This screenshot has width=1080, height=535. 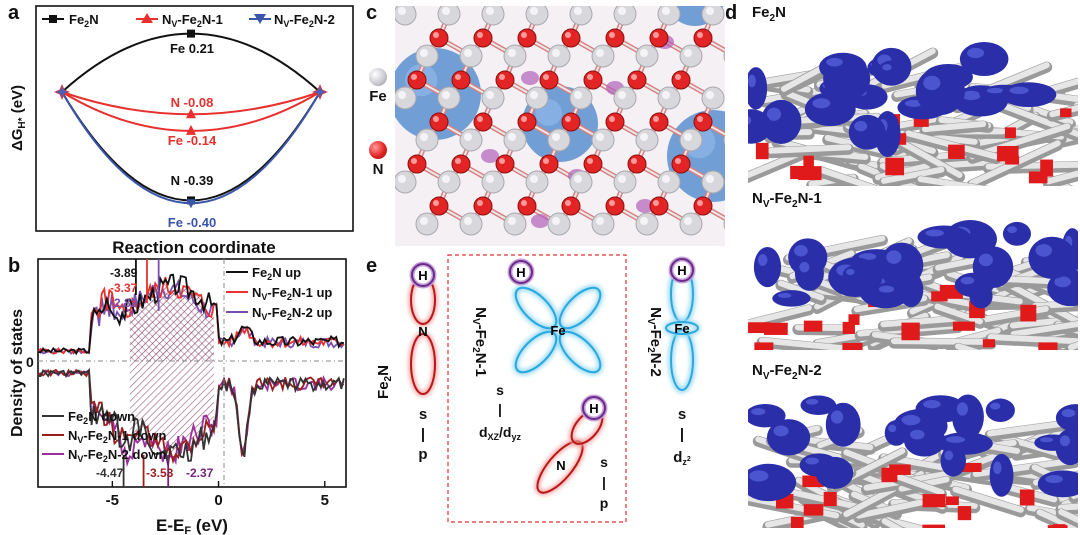 What do you see at coordinates (422, 331) in the screenshot?
I see `col1-atom-n: N` at bounding box center [422, 331].